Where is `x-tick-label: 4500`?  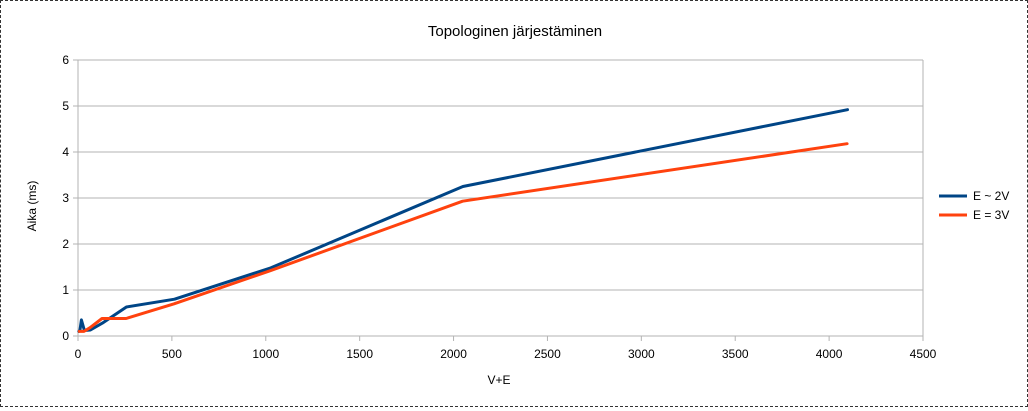
x-tick-label: 4500 is located at coordinates (923, 354).